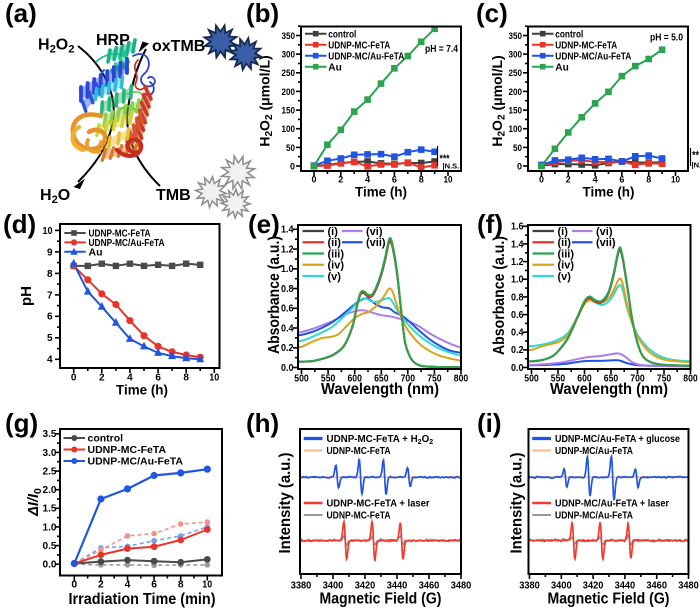  What do you see at coordinates (50, 509) in the screenshot?
I see `svg-text: 1.5` at bounding box center [50, 509].